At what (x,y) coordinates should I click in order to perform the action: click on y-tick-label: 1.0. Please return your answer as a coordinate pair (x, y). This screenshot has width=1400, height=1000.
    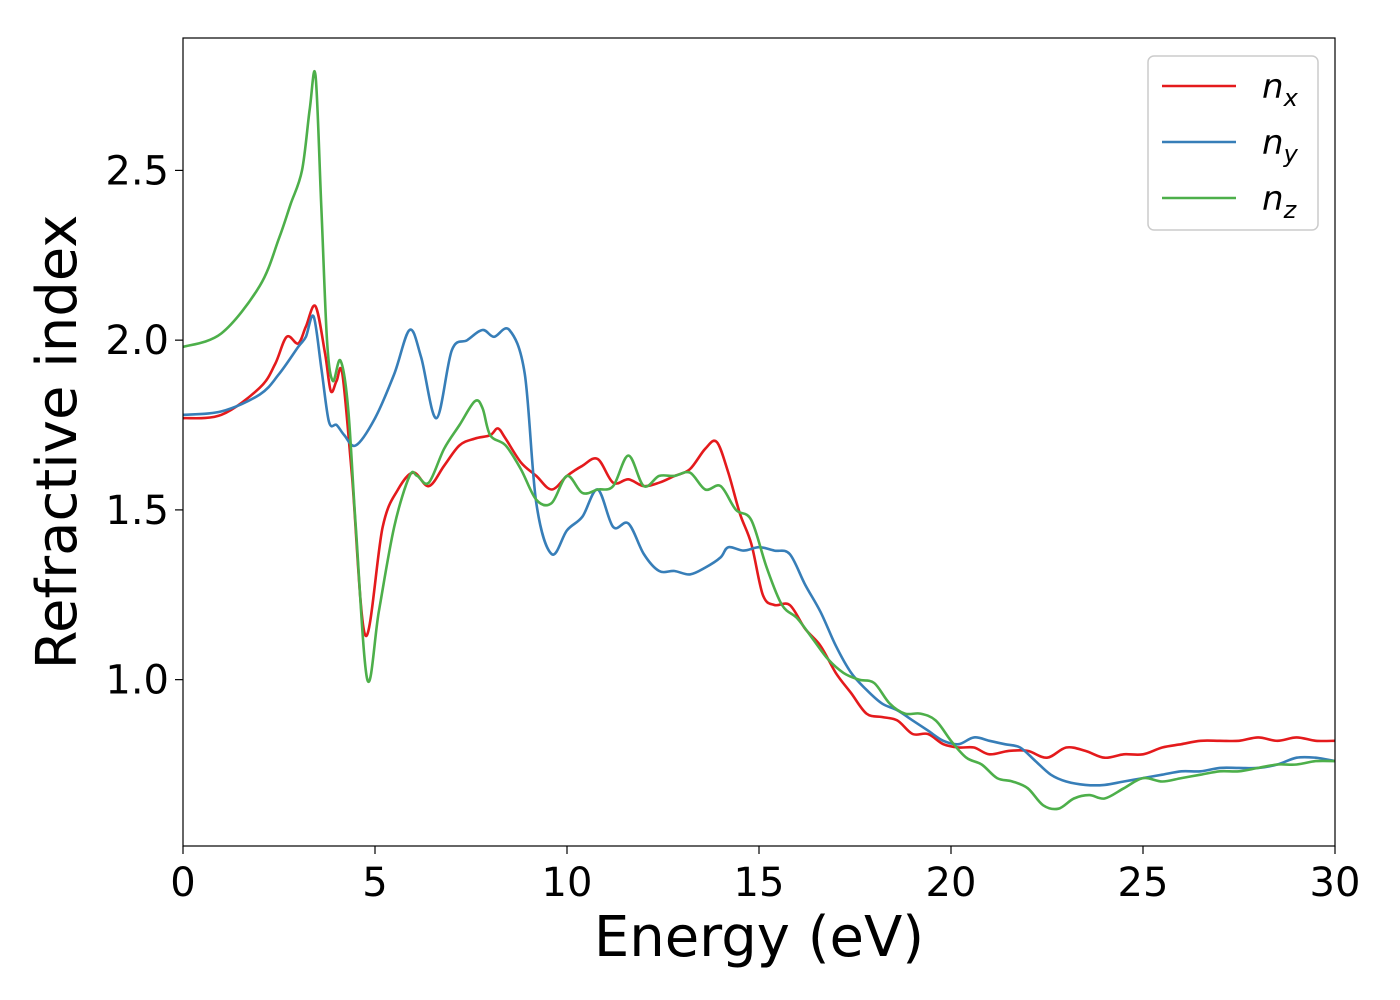
    Looking at the image, I should click on (137, 681).